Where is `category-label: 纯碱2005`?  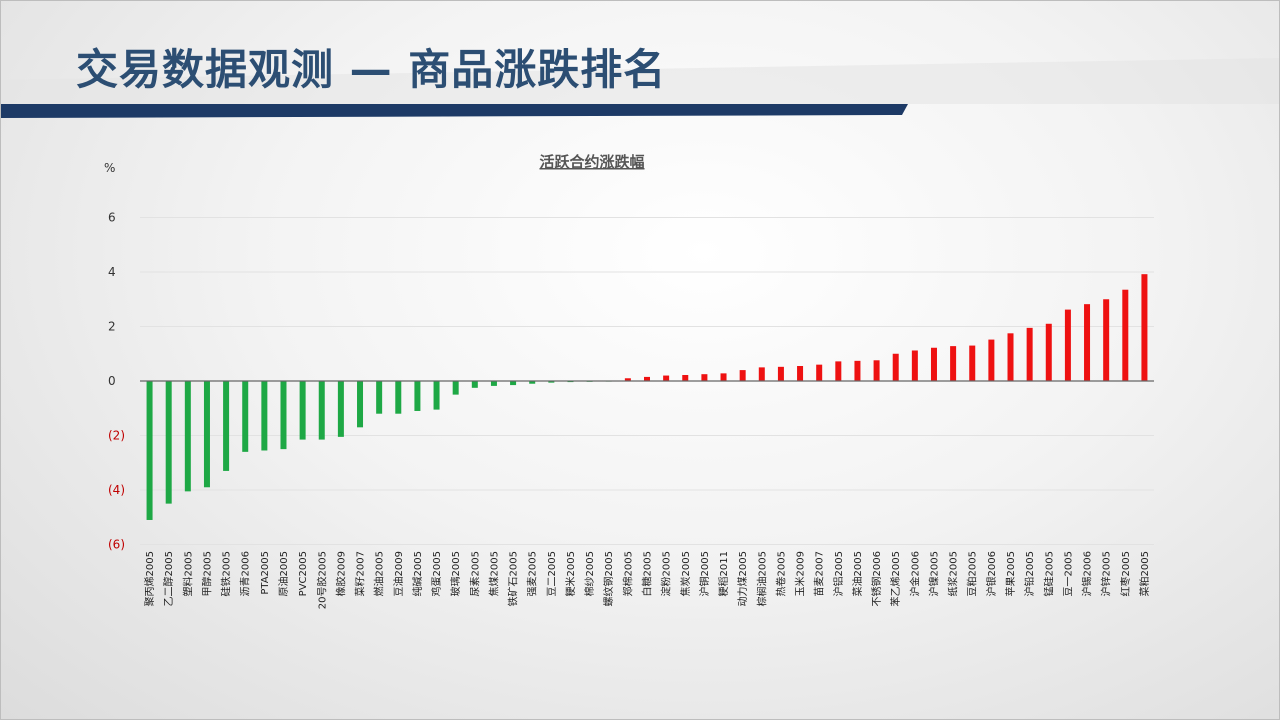 category-label: 纯碱2005 is located at coordinates (417, 573).